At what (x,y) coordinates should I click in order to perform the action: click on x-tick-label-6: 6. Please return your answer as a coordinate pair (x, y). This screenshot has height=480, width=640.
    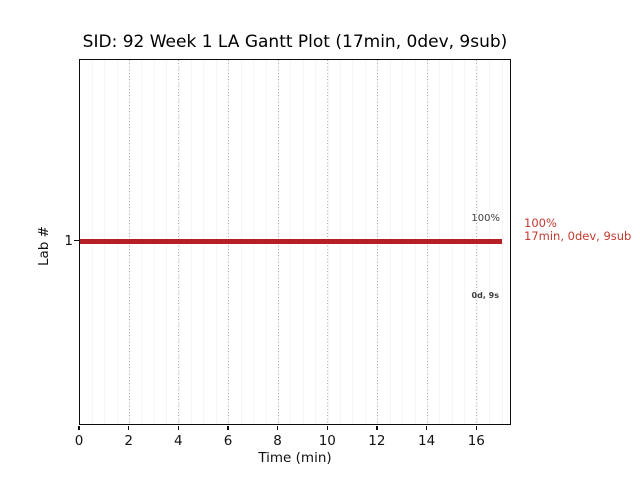
    Looking at the image, I should click on (228, 441).